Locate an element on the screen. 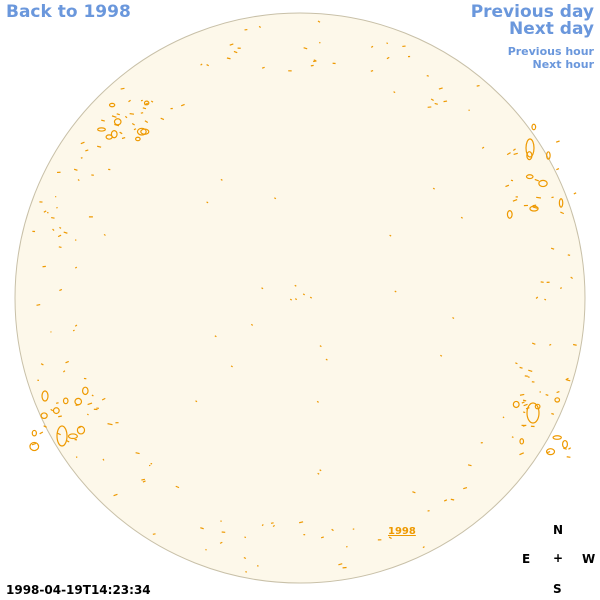 The image size is (600, 600). year-link: 1998 is located at coordinates (402, 531).